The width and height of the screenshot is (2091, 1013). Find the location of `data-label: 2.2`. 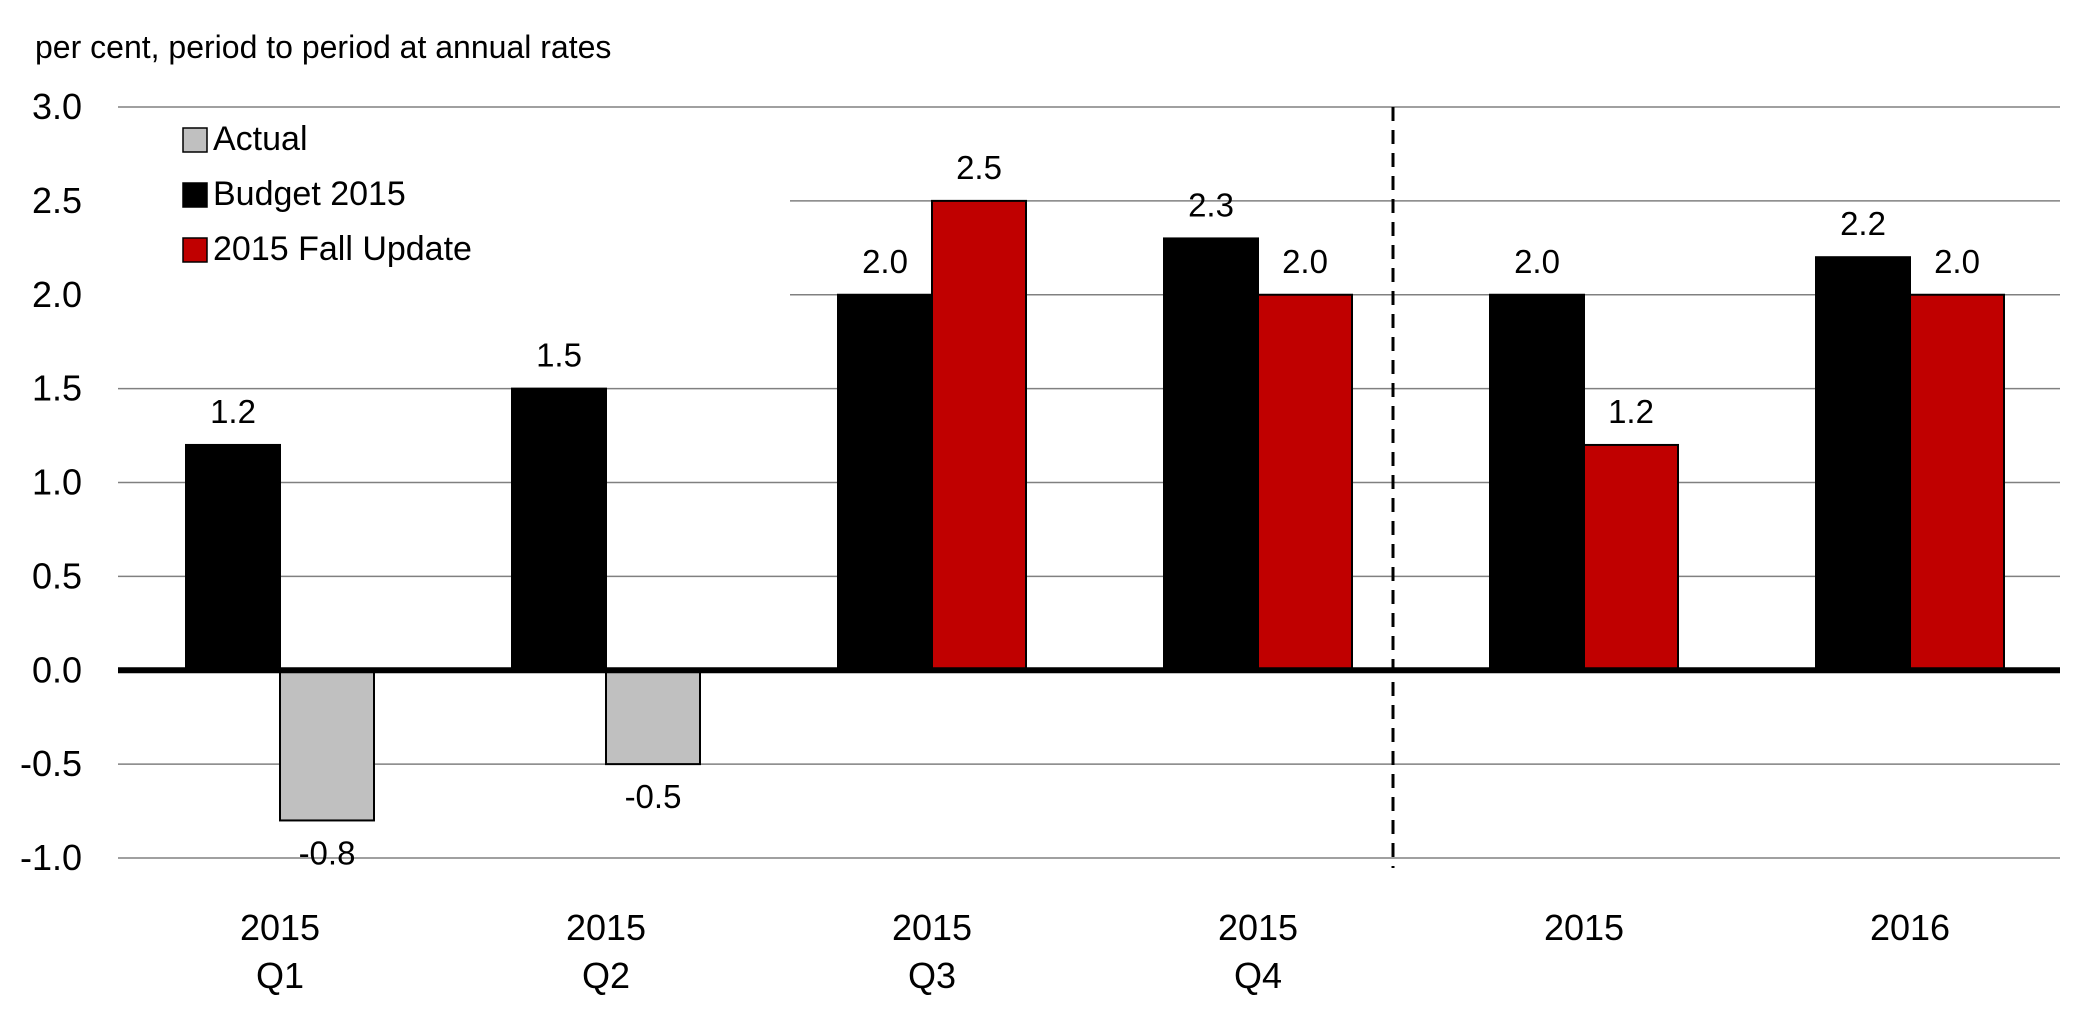

data-label: 2.2 is located at coordinates (1863, 223).